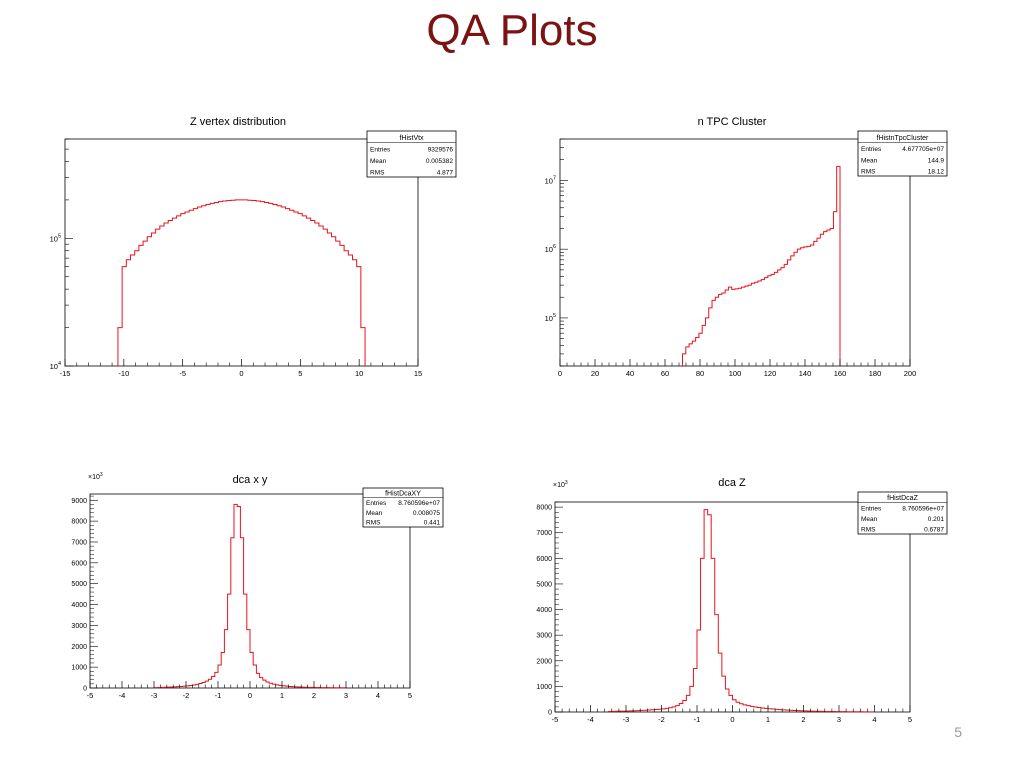  What do you see at coordinates (445, 173) in the screenshot?
I see `stats-value: 4.877` at bounding box center [445, 173].